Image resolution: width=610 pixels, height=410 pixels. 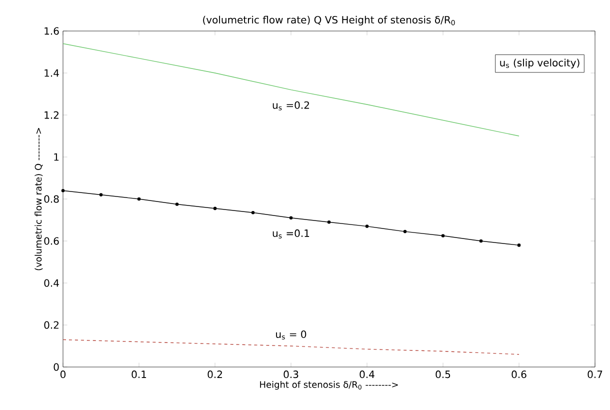 I want to click on y-tick-label: 0, so click(x=56, y=367).